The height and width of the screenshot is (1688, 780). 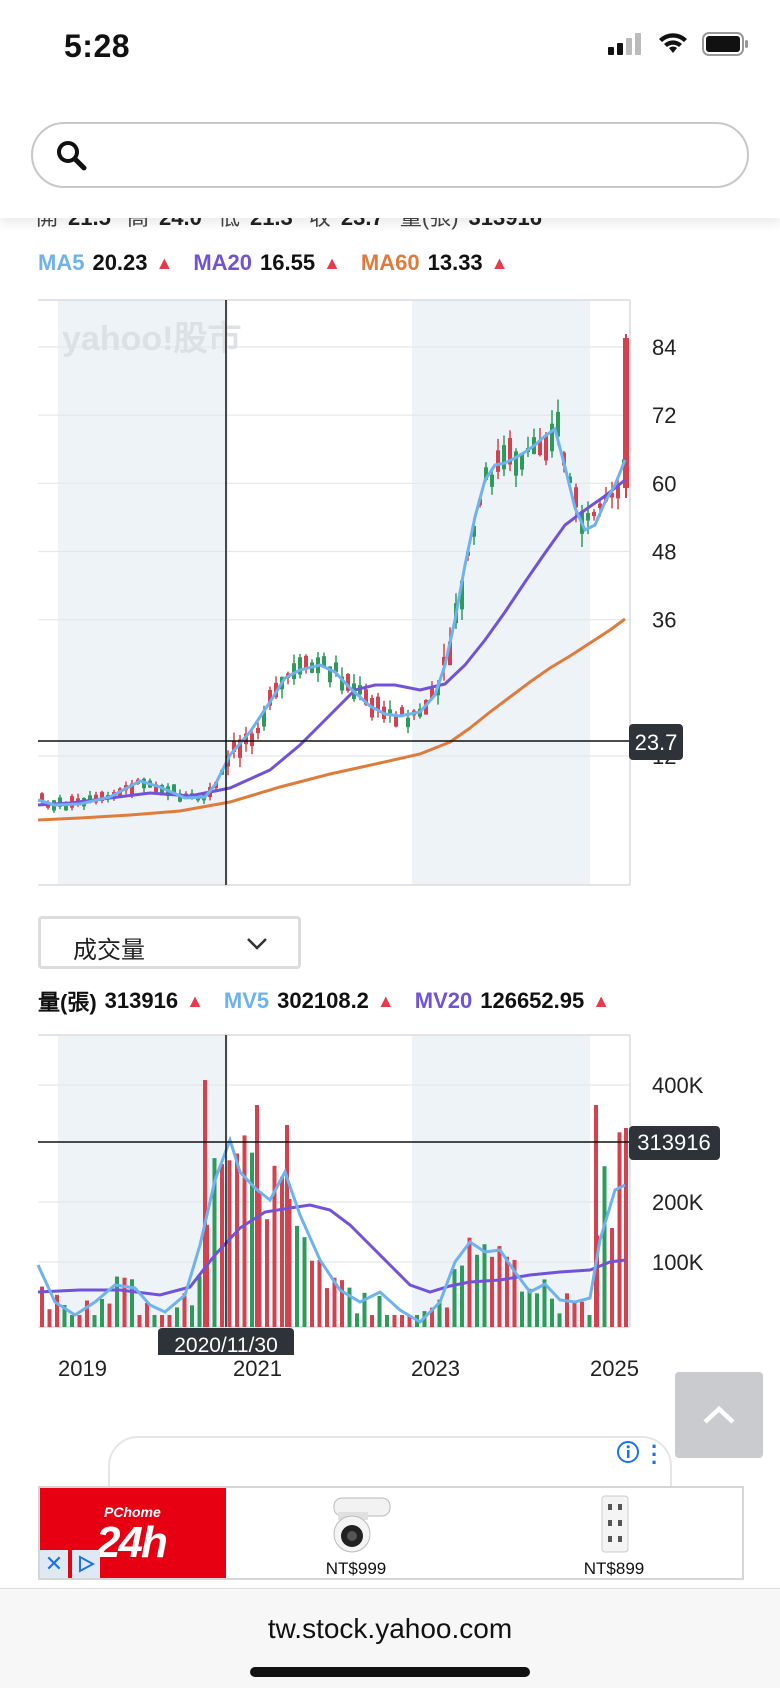 What do you see at coordinates (169, 942) in the screenshot?
I see `indicator-select: 成交量` at bounding box center [169, 942].